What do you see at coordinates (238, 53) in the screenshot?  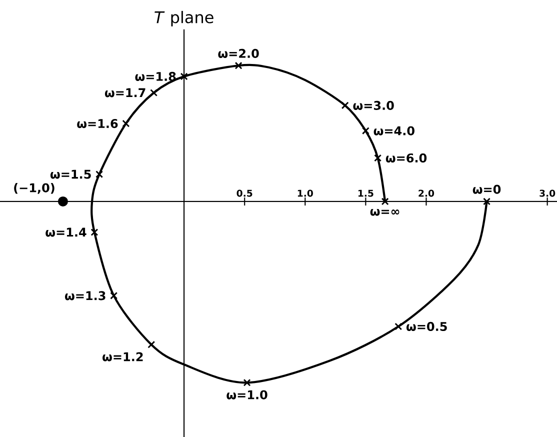 I see `annotation: ω=2.0` at bounding box center [238, 53].